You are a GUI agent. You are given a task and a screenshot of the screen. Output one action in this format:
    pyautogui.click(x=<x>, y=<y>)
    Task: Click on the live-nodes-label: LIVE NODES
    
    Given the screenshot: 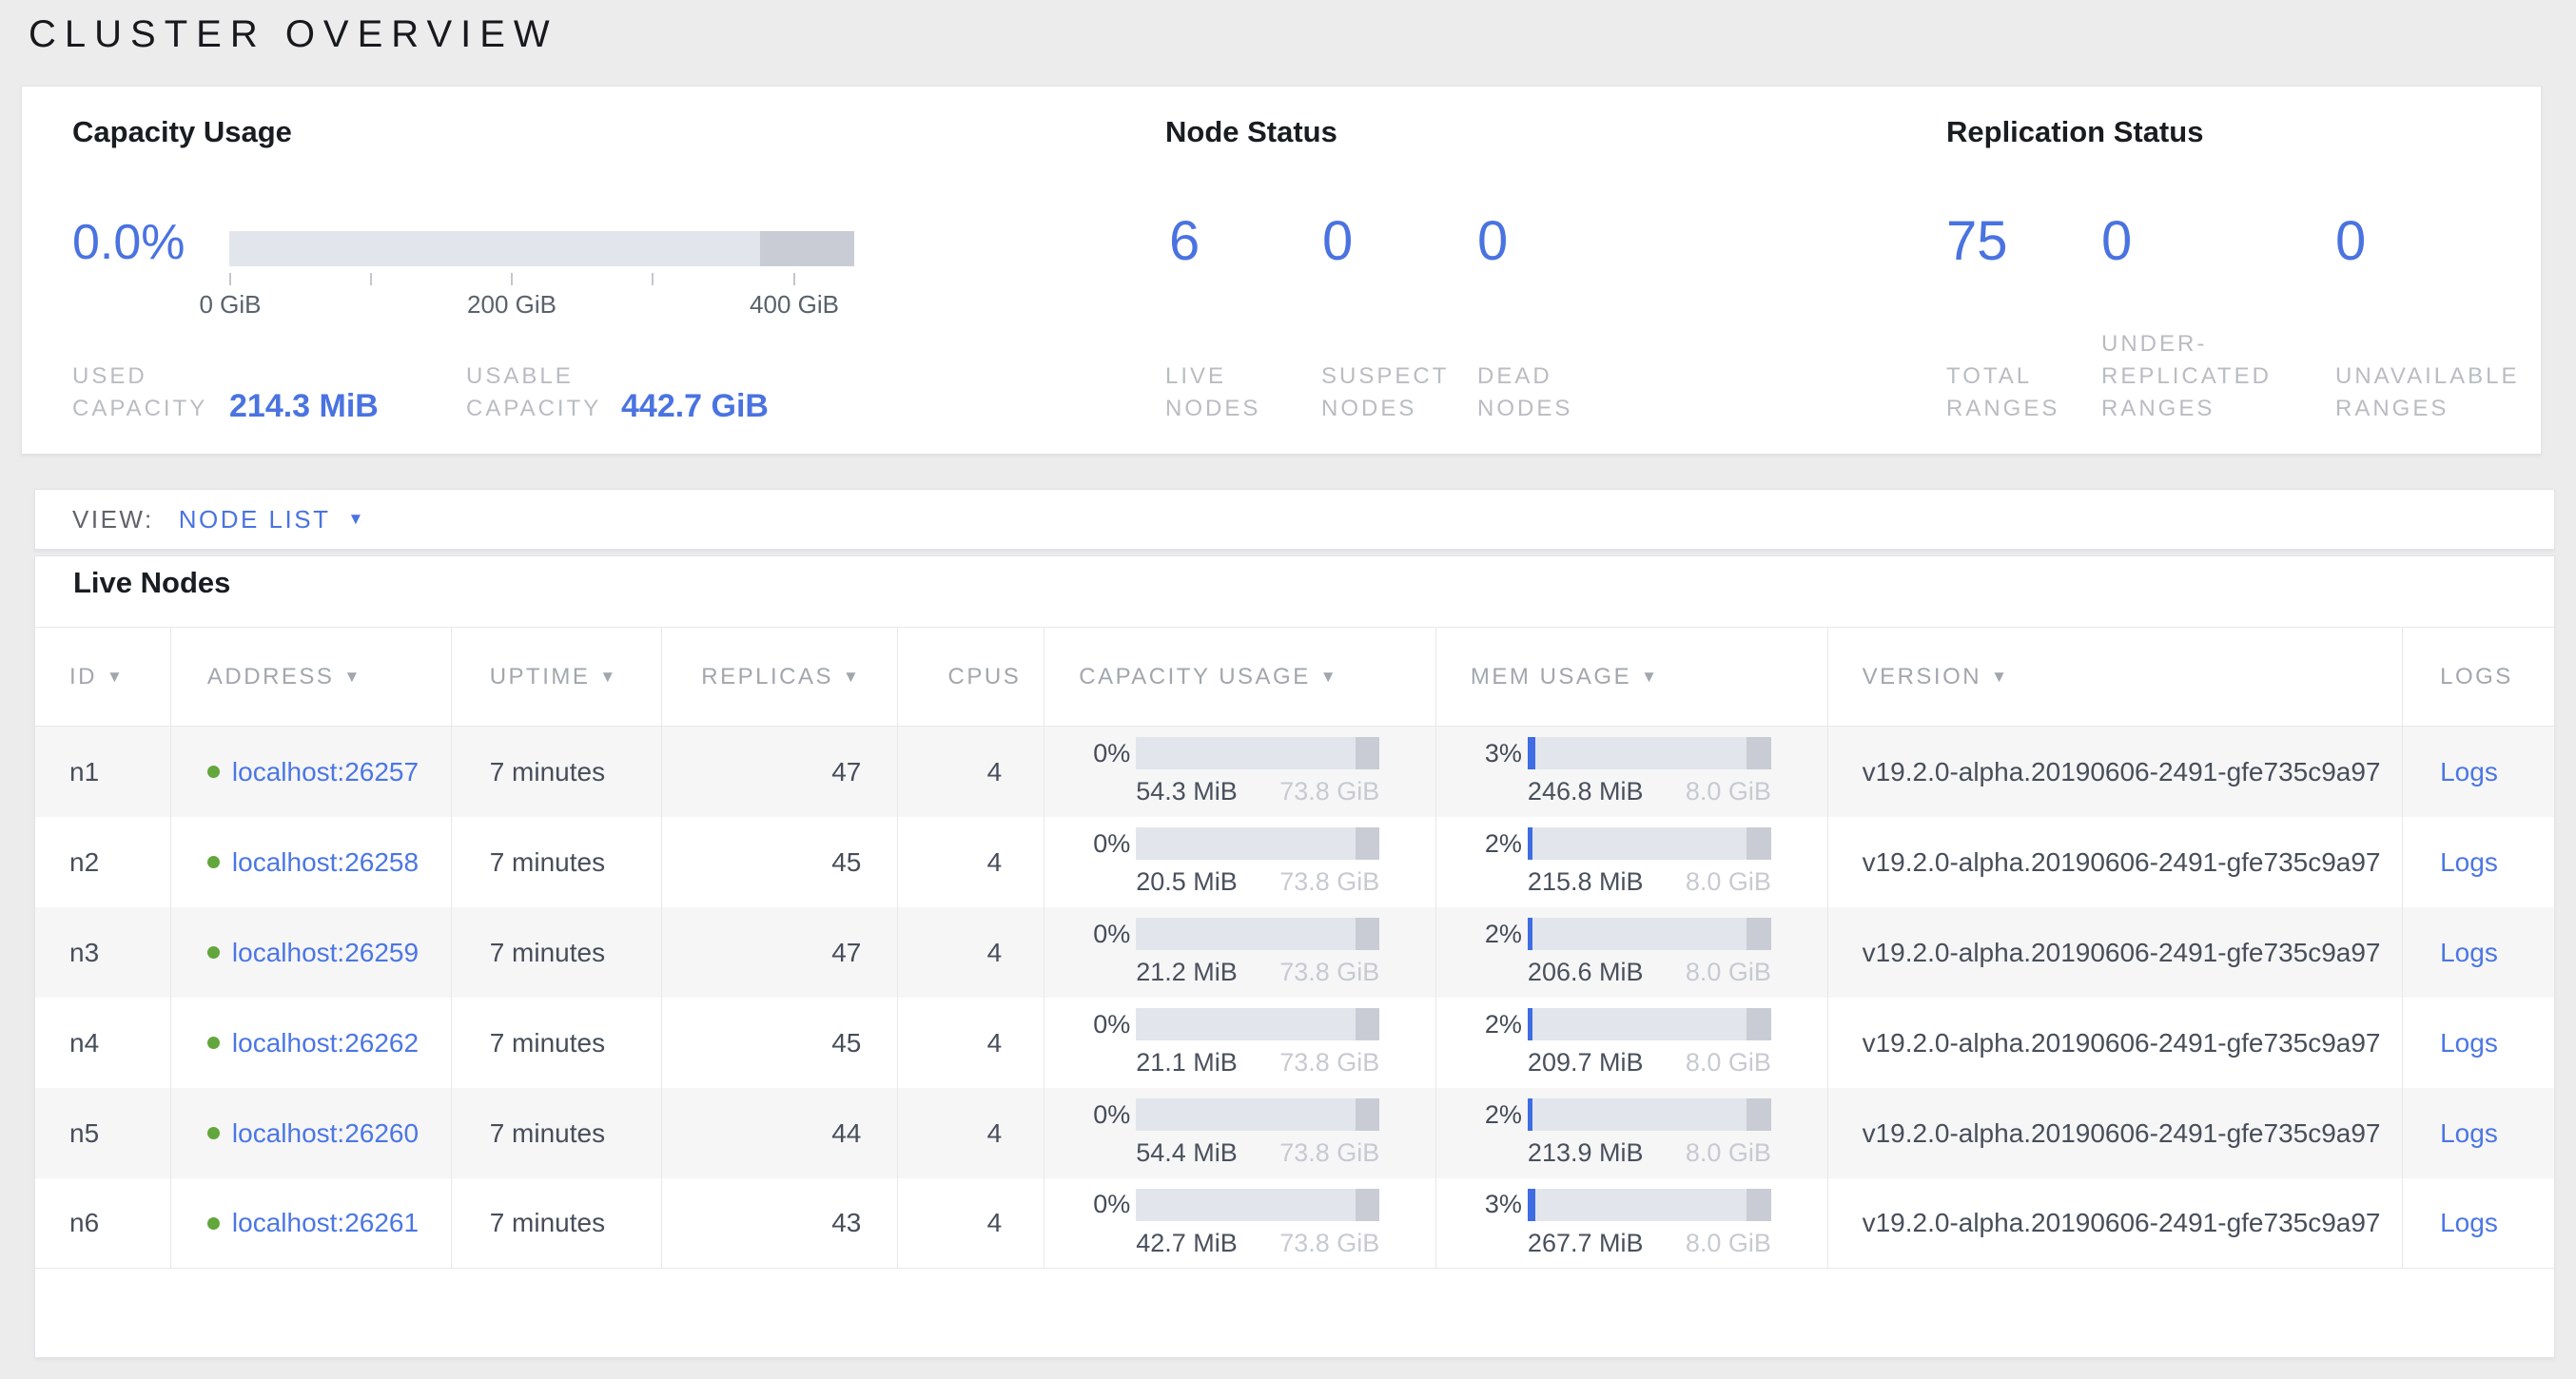 What is the action you would take?
    pyautogui.click(x=1213, y=392)
    